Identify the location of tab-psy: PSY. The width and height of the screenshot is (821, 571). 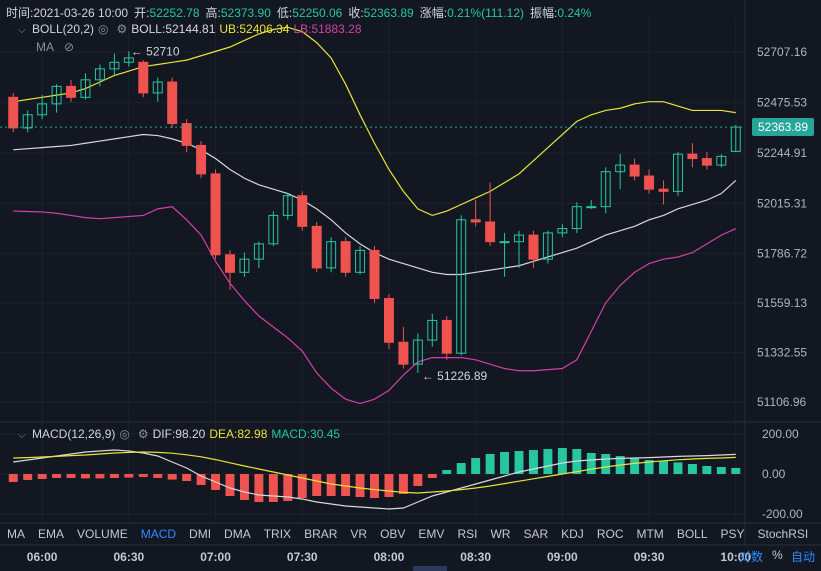
(732, 534).